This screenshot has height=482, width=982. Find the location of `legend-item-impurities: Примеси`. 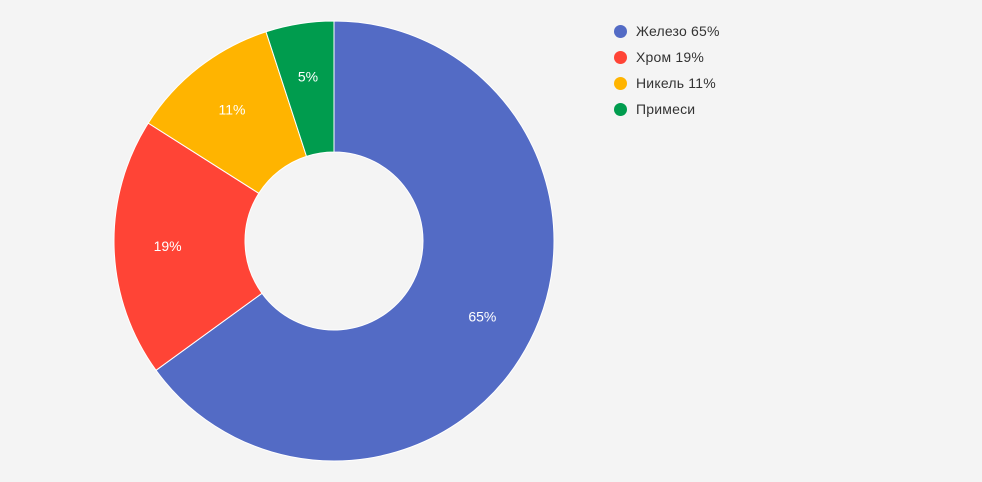

legend-item-impurities: Примеси is located at coordinates (667, 109).